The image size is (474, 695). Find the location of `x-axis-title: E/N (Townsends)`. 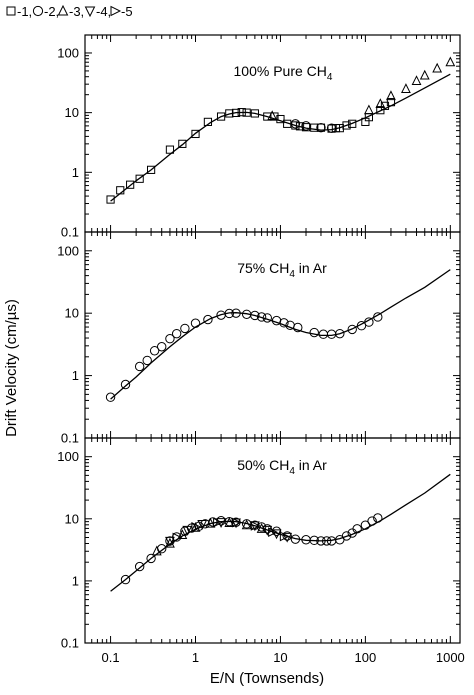

x-axis-title: E/N (Townsends) is located at coordinates (267, 678).